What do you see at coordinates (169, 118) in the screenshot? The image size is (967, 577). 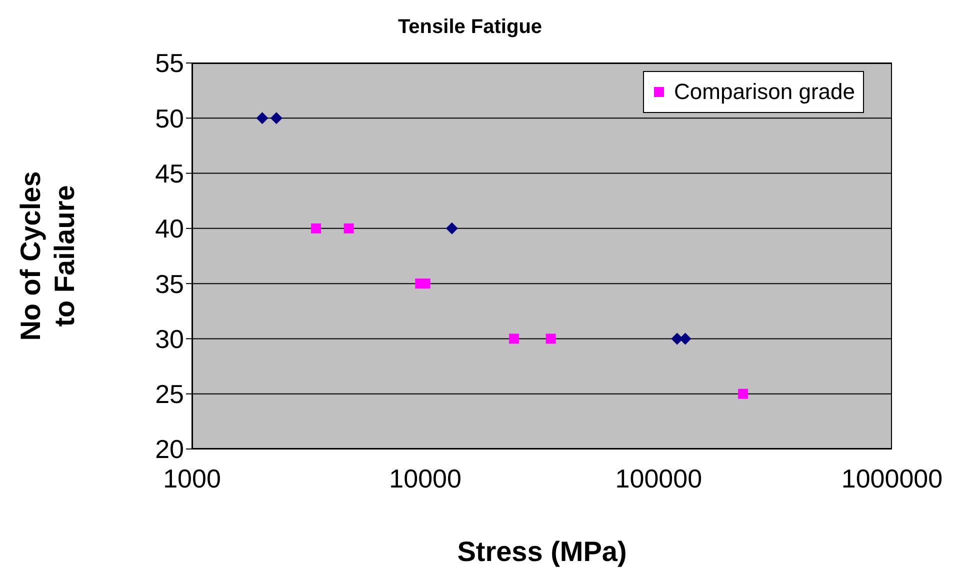 I see `y-tick-label: 50` at bounding box center [169, 118].